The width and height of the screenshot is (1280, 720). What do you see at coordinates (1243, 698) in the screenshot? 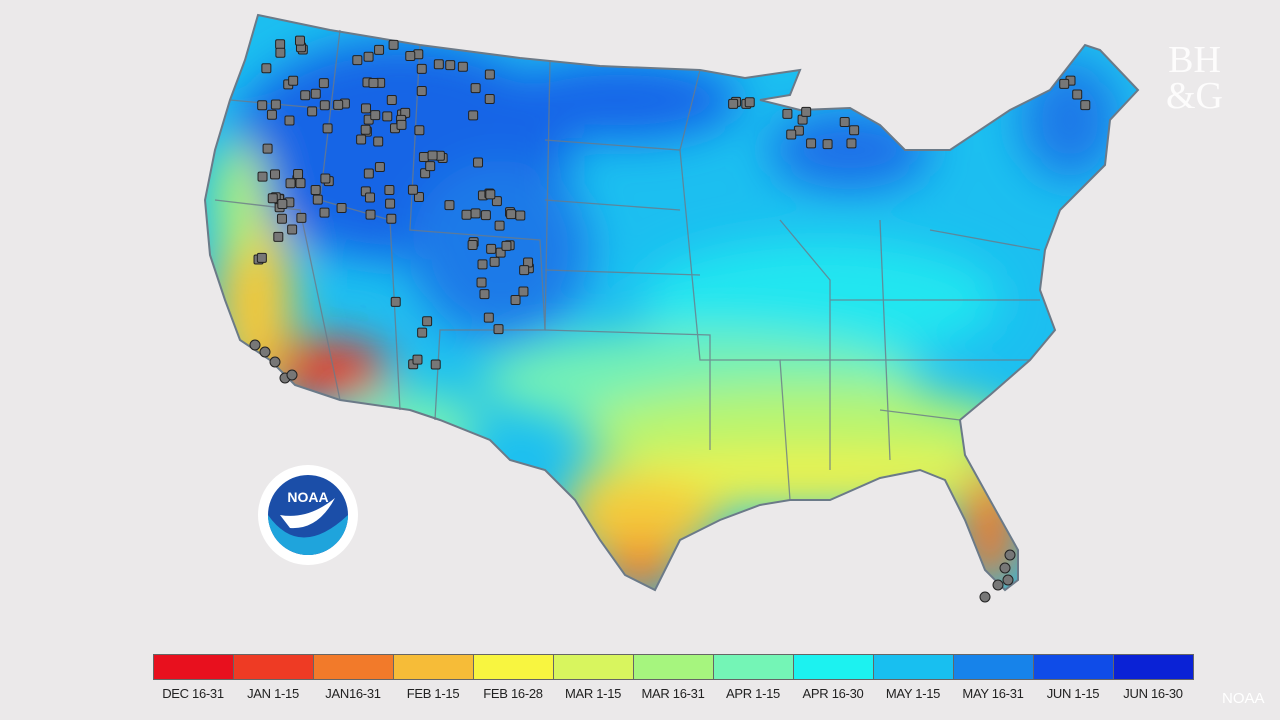
I see `credit-text: NOAA` at bounding box center [1243, 698].